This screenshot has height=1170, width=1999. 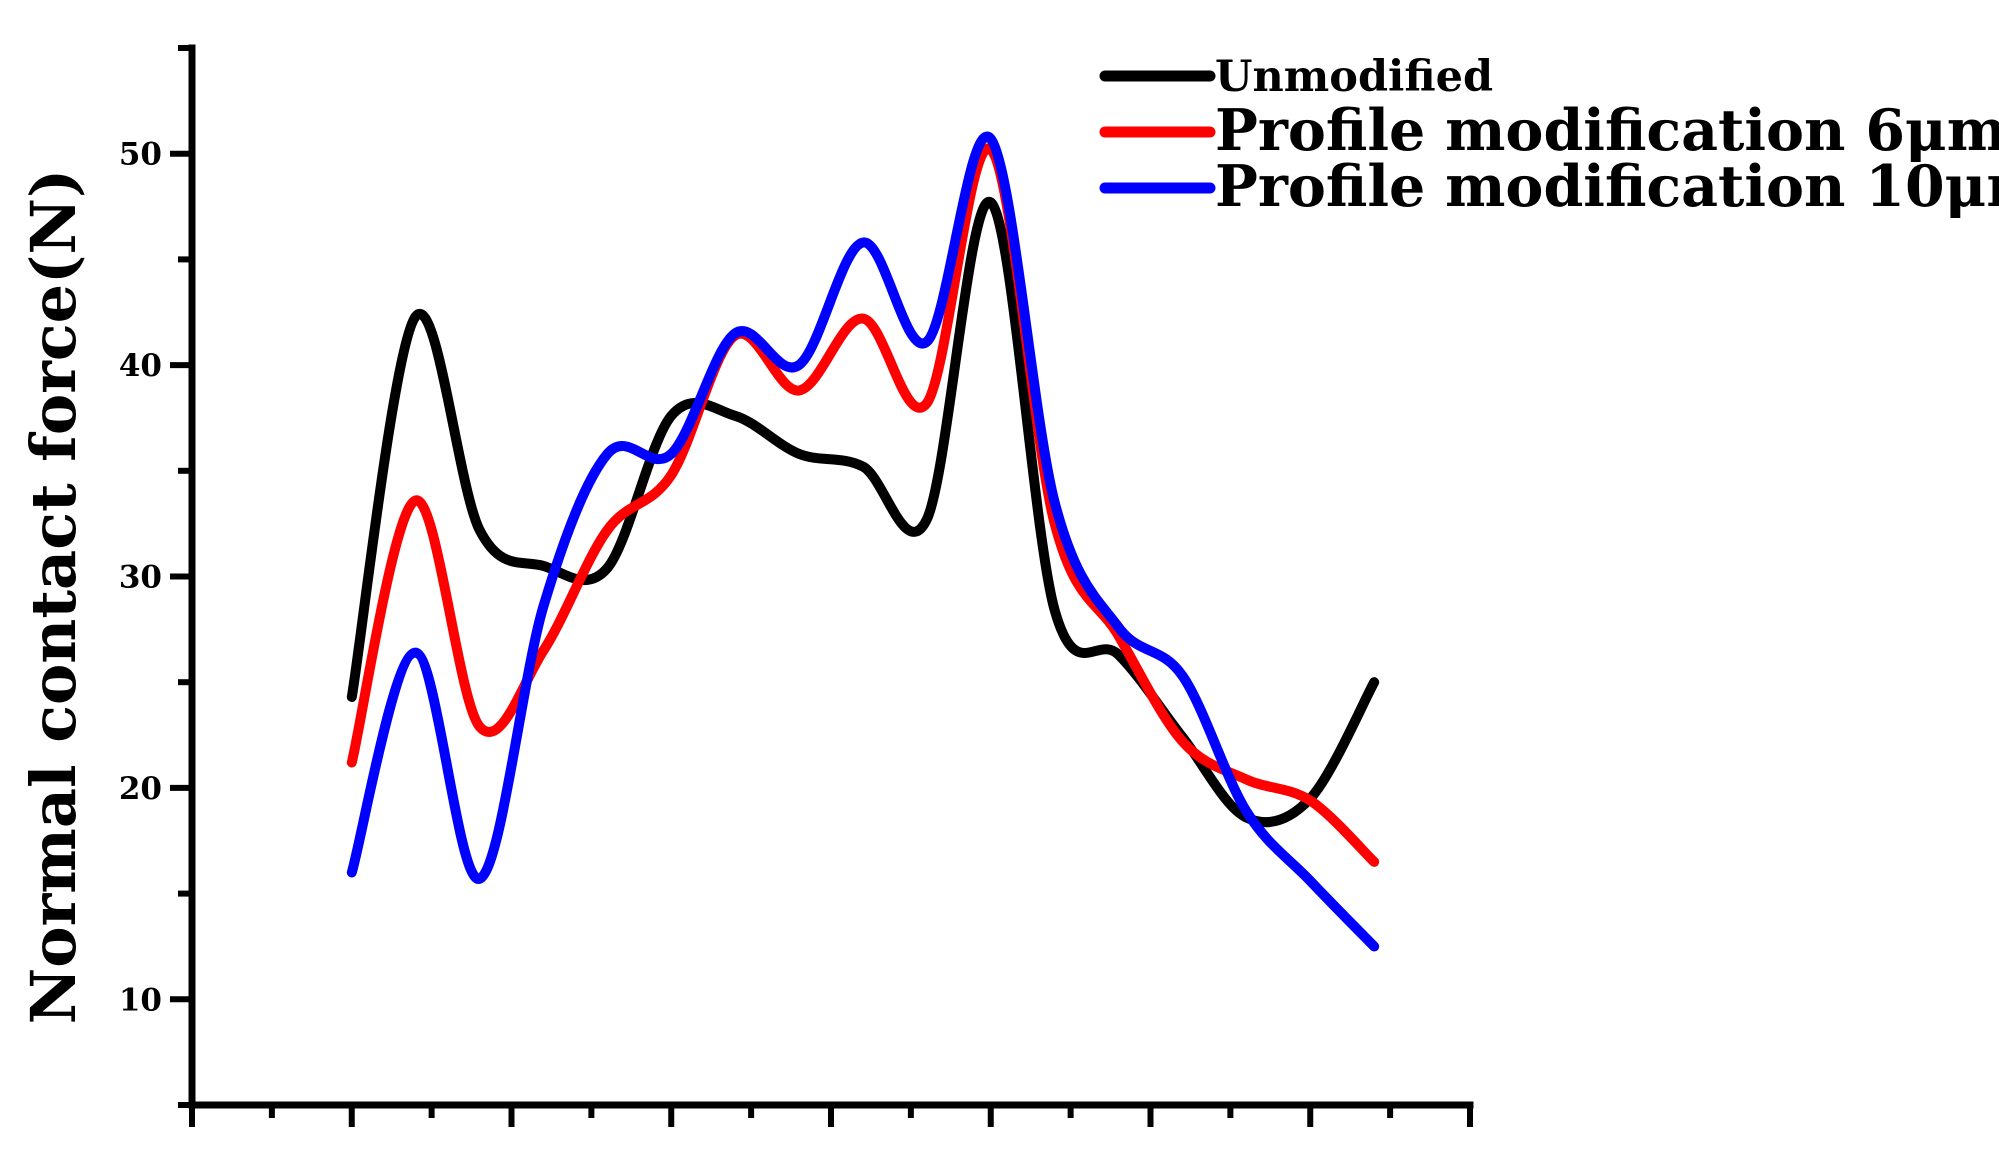 What do you see at coordinates (140, 578) in the screenshot?
I see `y-tick-label: 30` at bounding box center [140, 578].